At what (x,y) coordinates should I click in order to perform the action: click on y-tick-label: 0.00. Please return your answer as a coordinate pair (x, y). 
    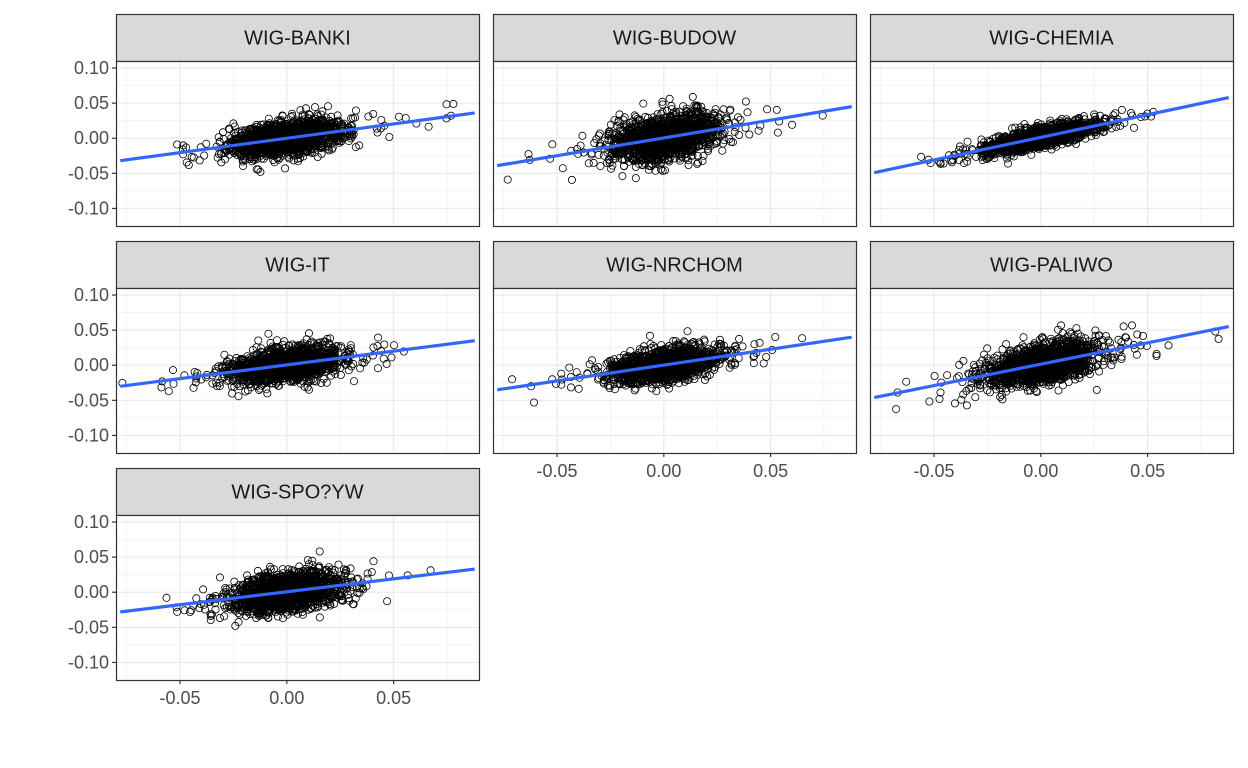
    Looking at the image, I should click on (91, 138).